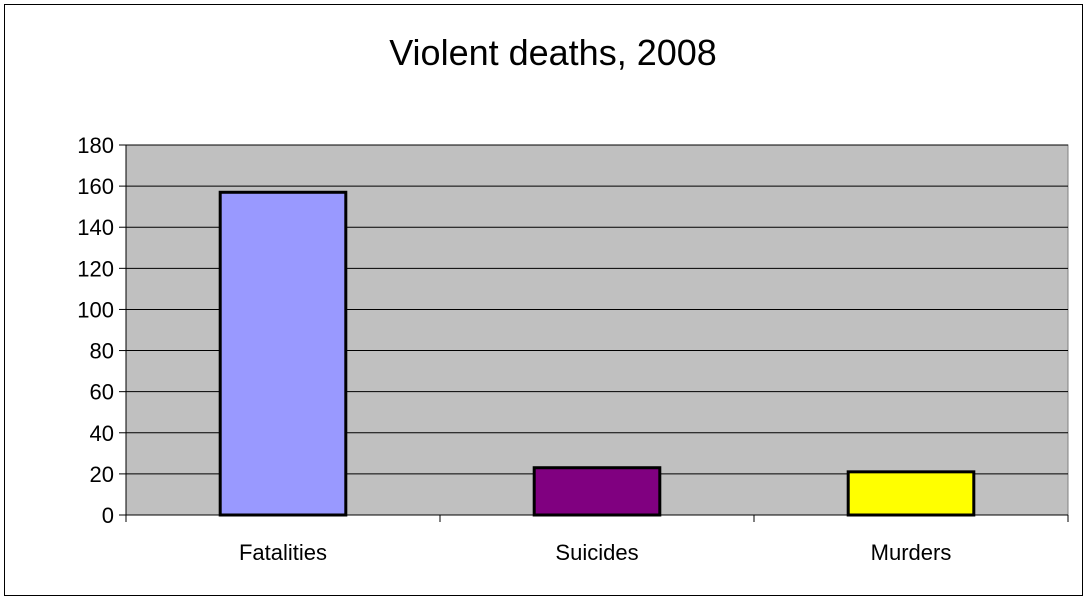 This screenshot has width=1091, height=602. What do you see at coordinates (283, 552) in the screenshot?
I see `category-label: Fatalities` at bounding box center [283, 552].